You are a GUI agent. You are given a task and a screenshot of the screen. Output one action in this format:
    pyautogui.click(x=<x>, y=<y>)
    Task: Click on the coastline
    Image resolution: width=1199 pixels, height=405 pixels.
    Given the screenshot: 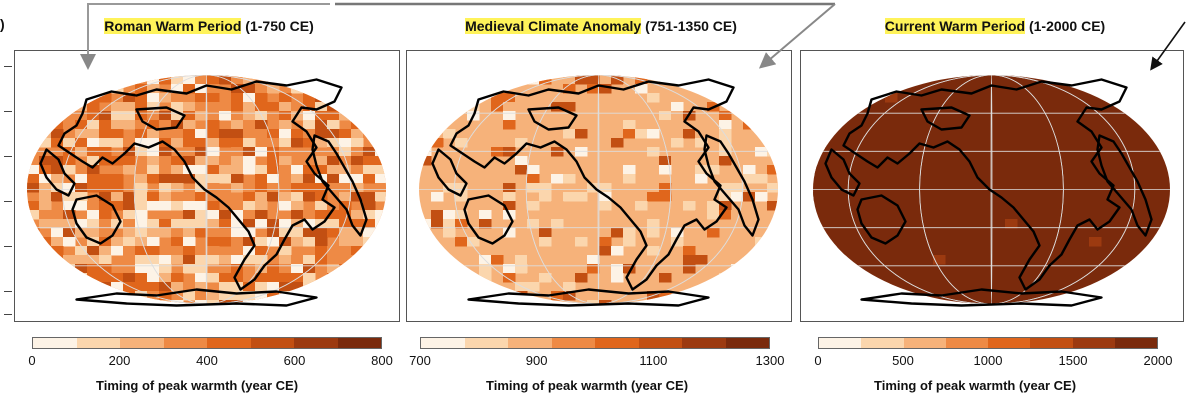 What is the action you would take?
    pyautogui.click(x=731, y=185)
    